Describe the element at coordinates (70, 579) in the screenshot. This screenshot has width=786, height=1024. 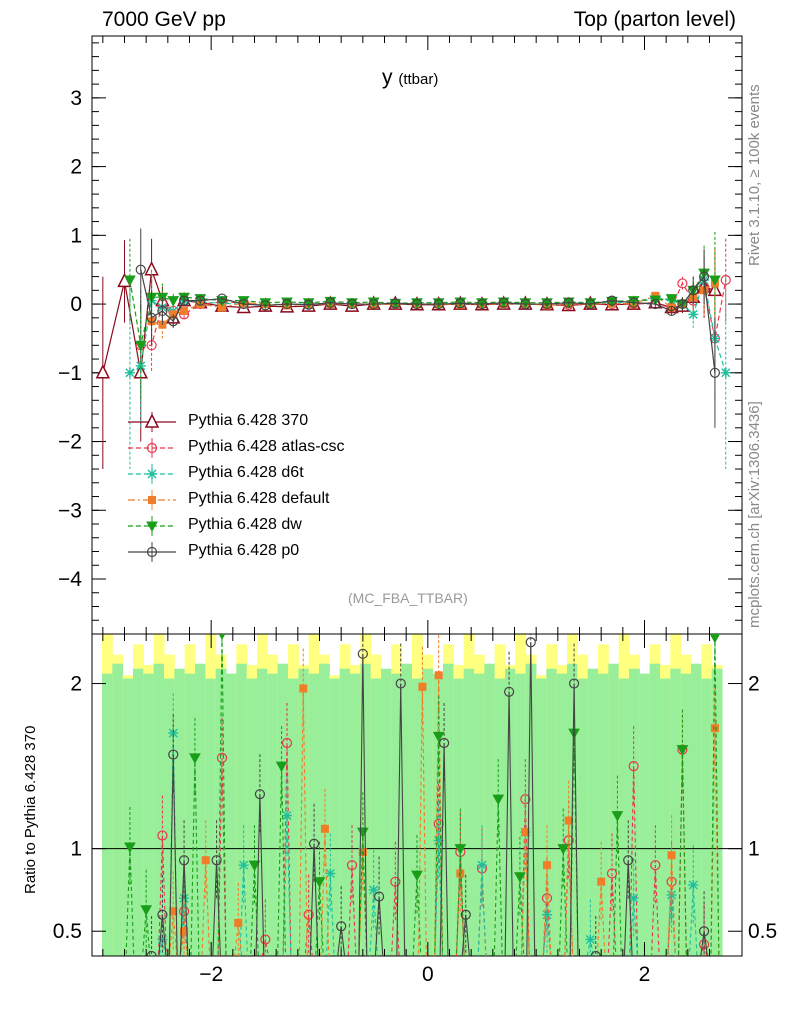
I see `main-ytick-label: −4` at that location.